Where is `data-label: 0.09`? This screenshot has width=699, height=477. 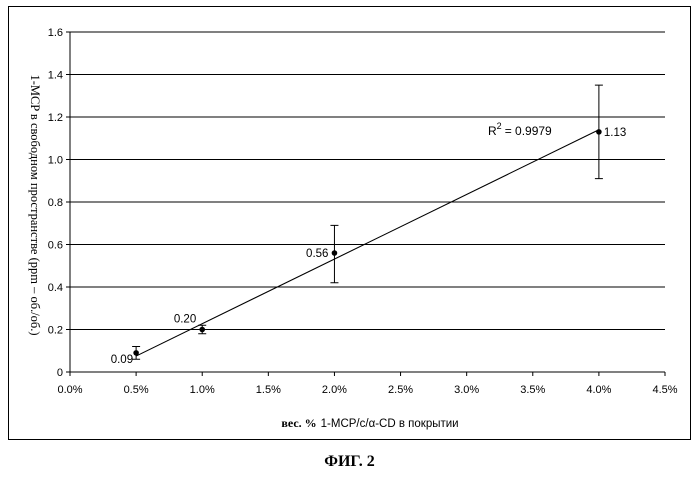
data-label: 0.09 is located at coordinates (122, 360).